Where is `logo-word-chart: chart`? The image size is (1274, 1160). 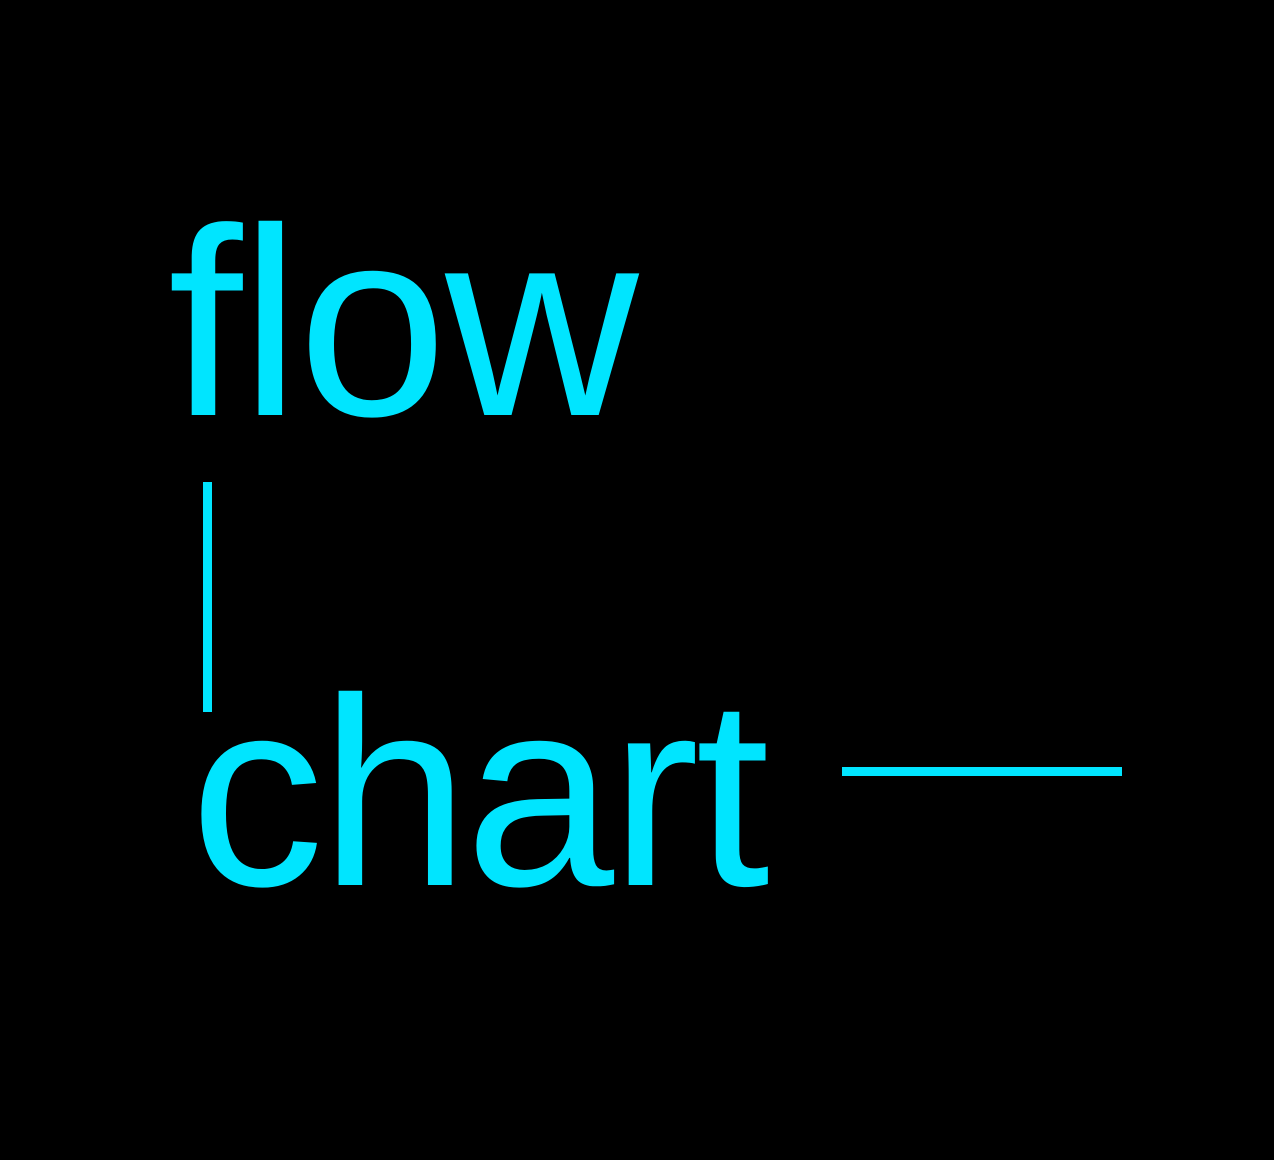
logo-word-chart: chart is located at coordinates (480, 792).